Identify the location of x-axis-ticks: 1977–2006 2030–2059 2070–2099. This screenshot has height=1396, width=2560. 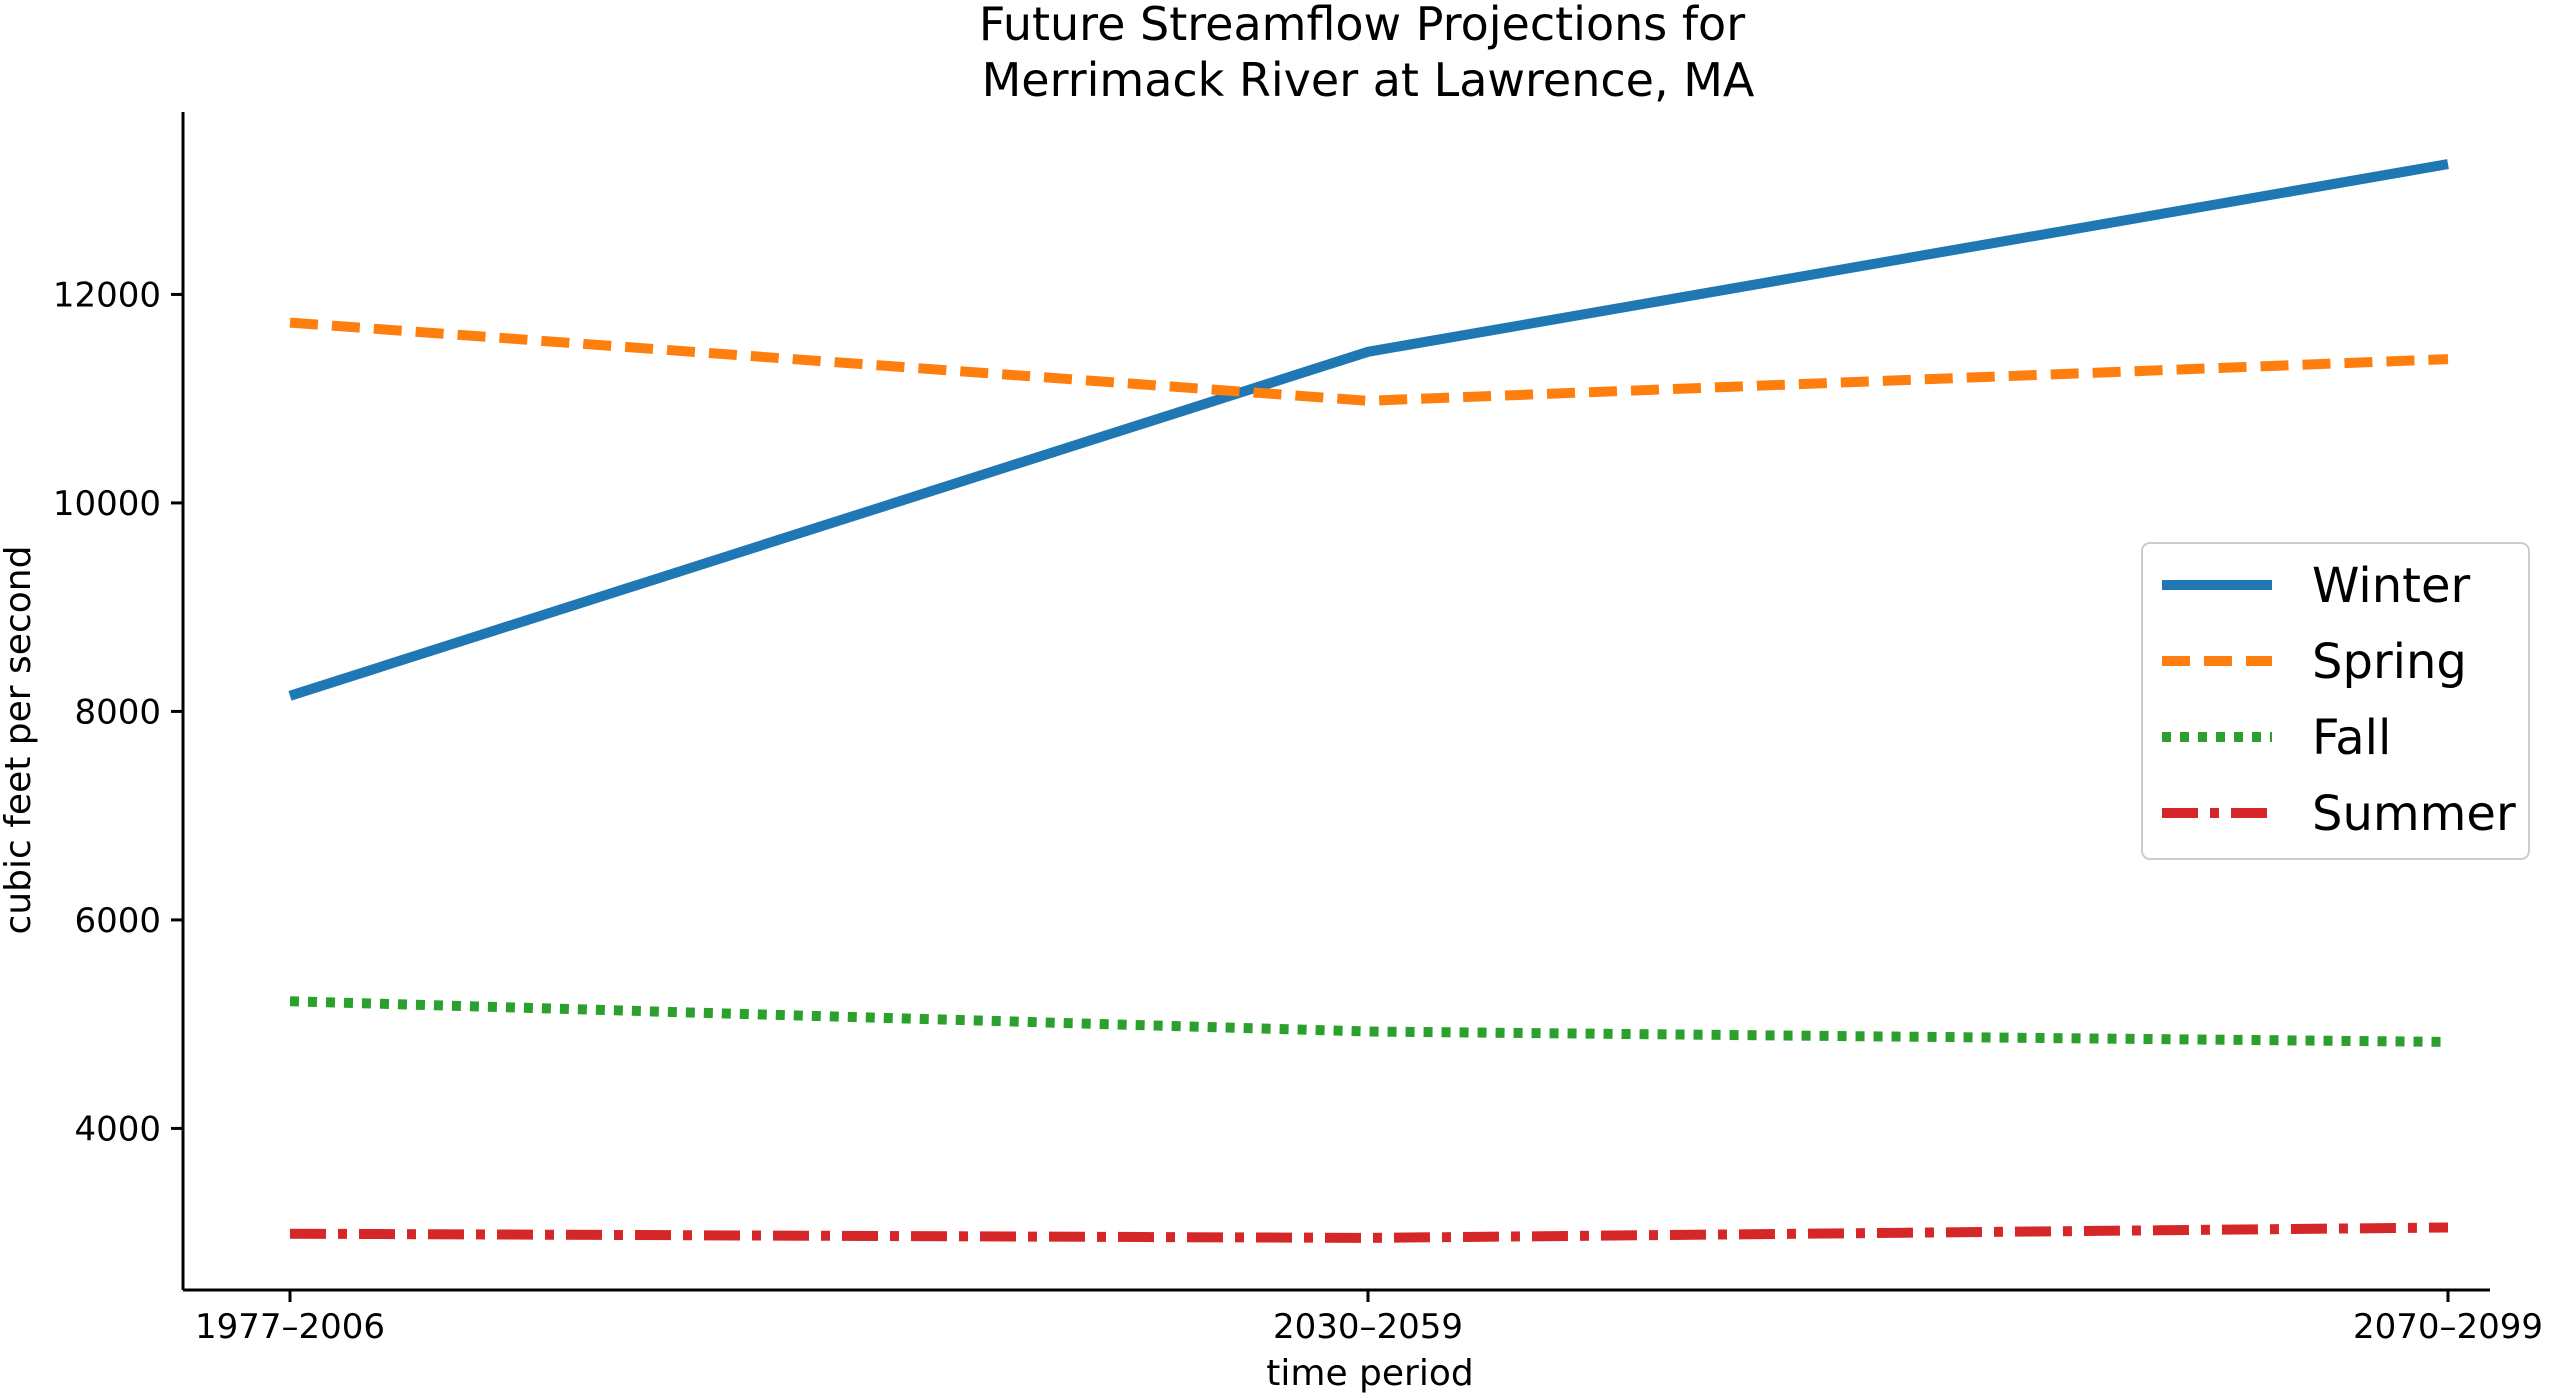
(1369, 1318).